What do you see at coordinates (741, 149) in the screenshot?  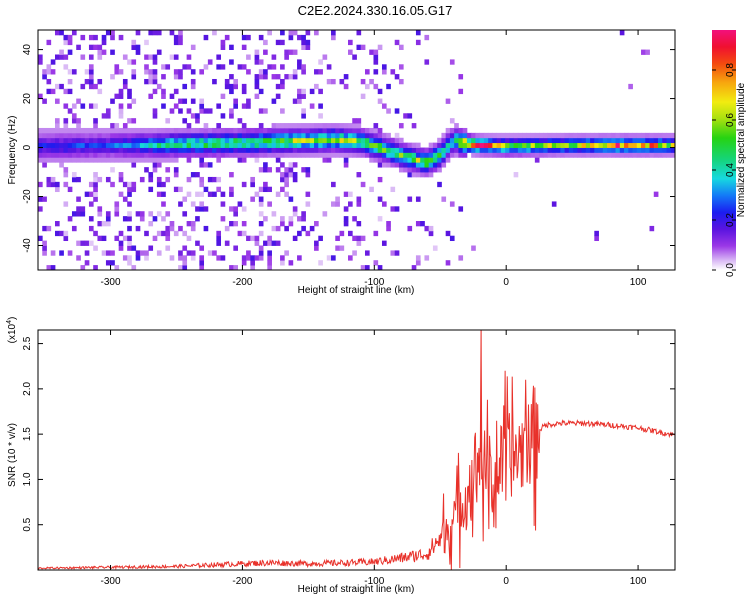 I see `colorbar-label: Normalized spectral amplitude` at bounding box center [741, 149].